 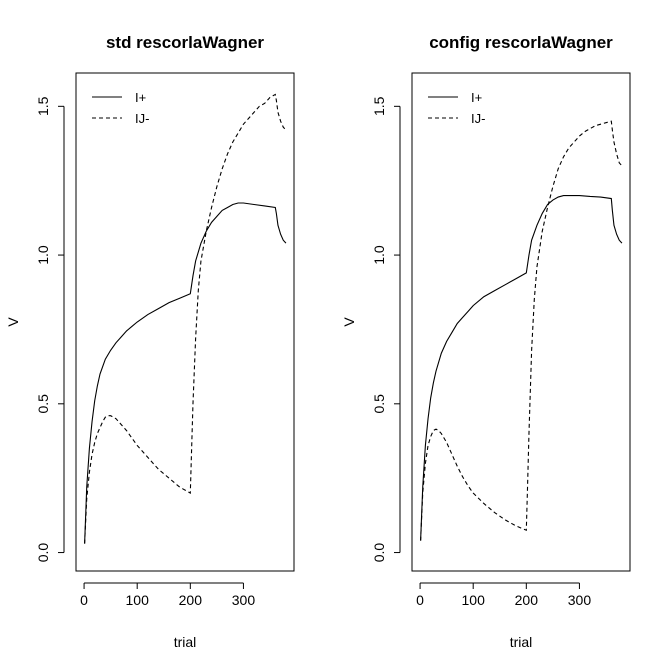 I want to click on chart-title: config rescorlaWagner, so click(x=521, y=42).